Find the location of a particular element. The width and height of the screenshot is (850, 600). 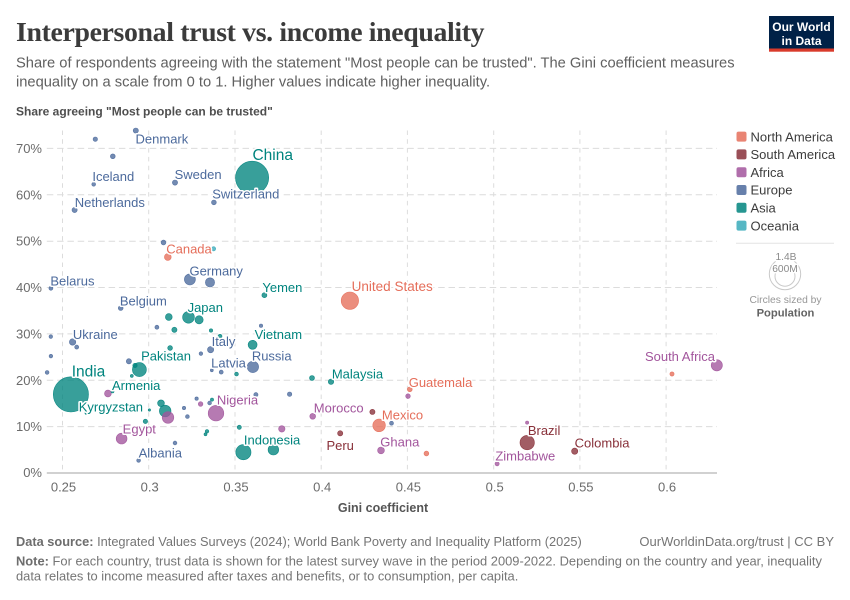

svg-text: Oceania is located at coordinates (775, 225).